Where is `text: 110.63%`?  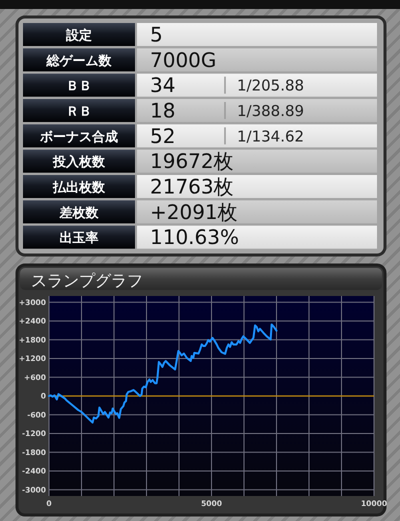 text: 110.63% is located at coordinates (194, 237).